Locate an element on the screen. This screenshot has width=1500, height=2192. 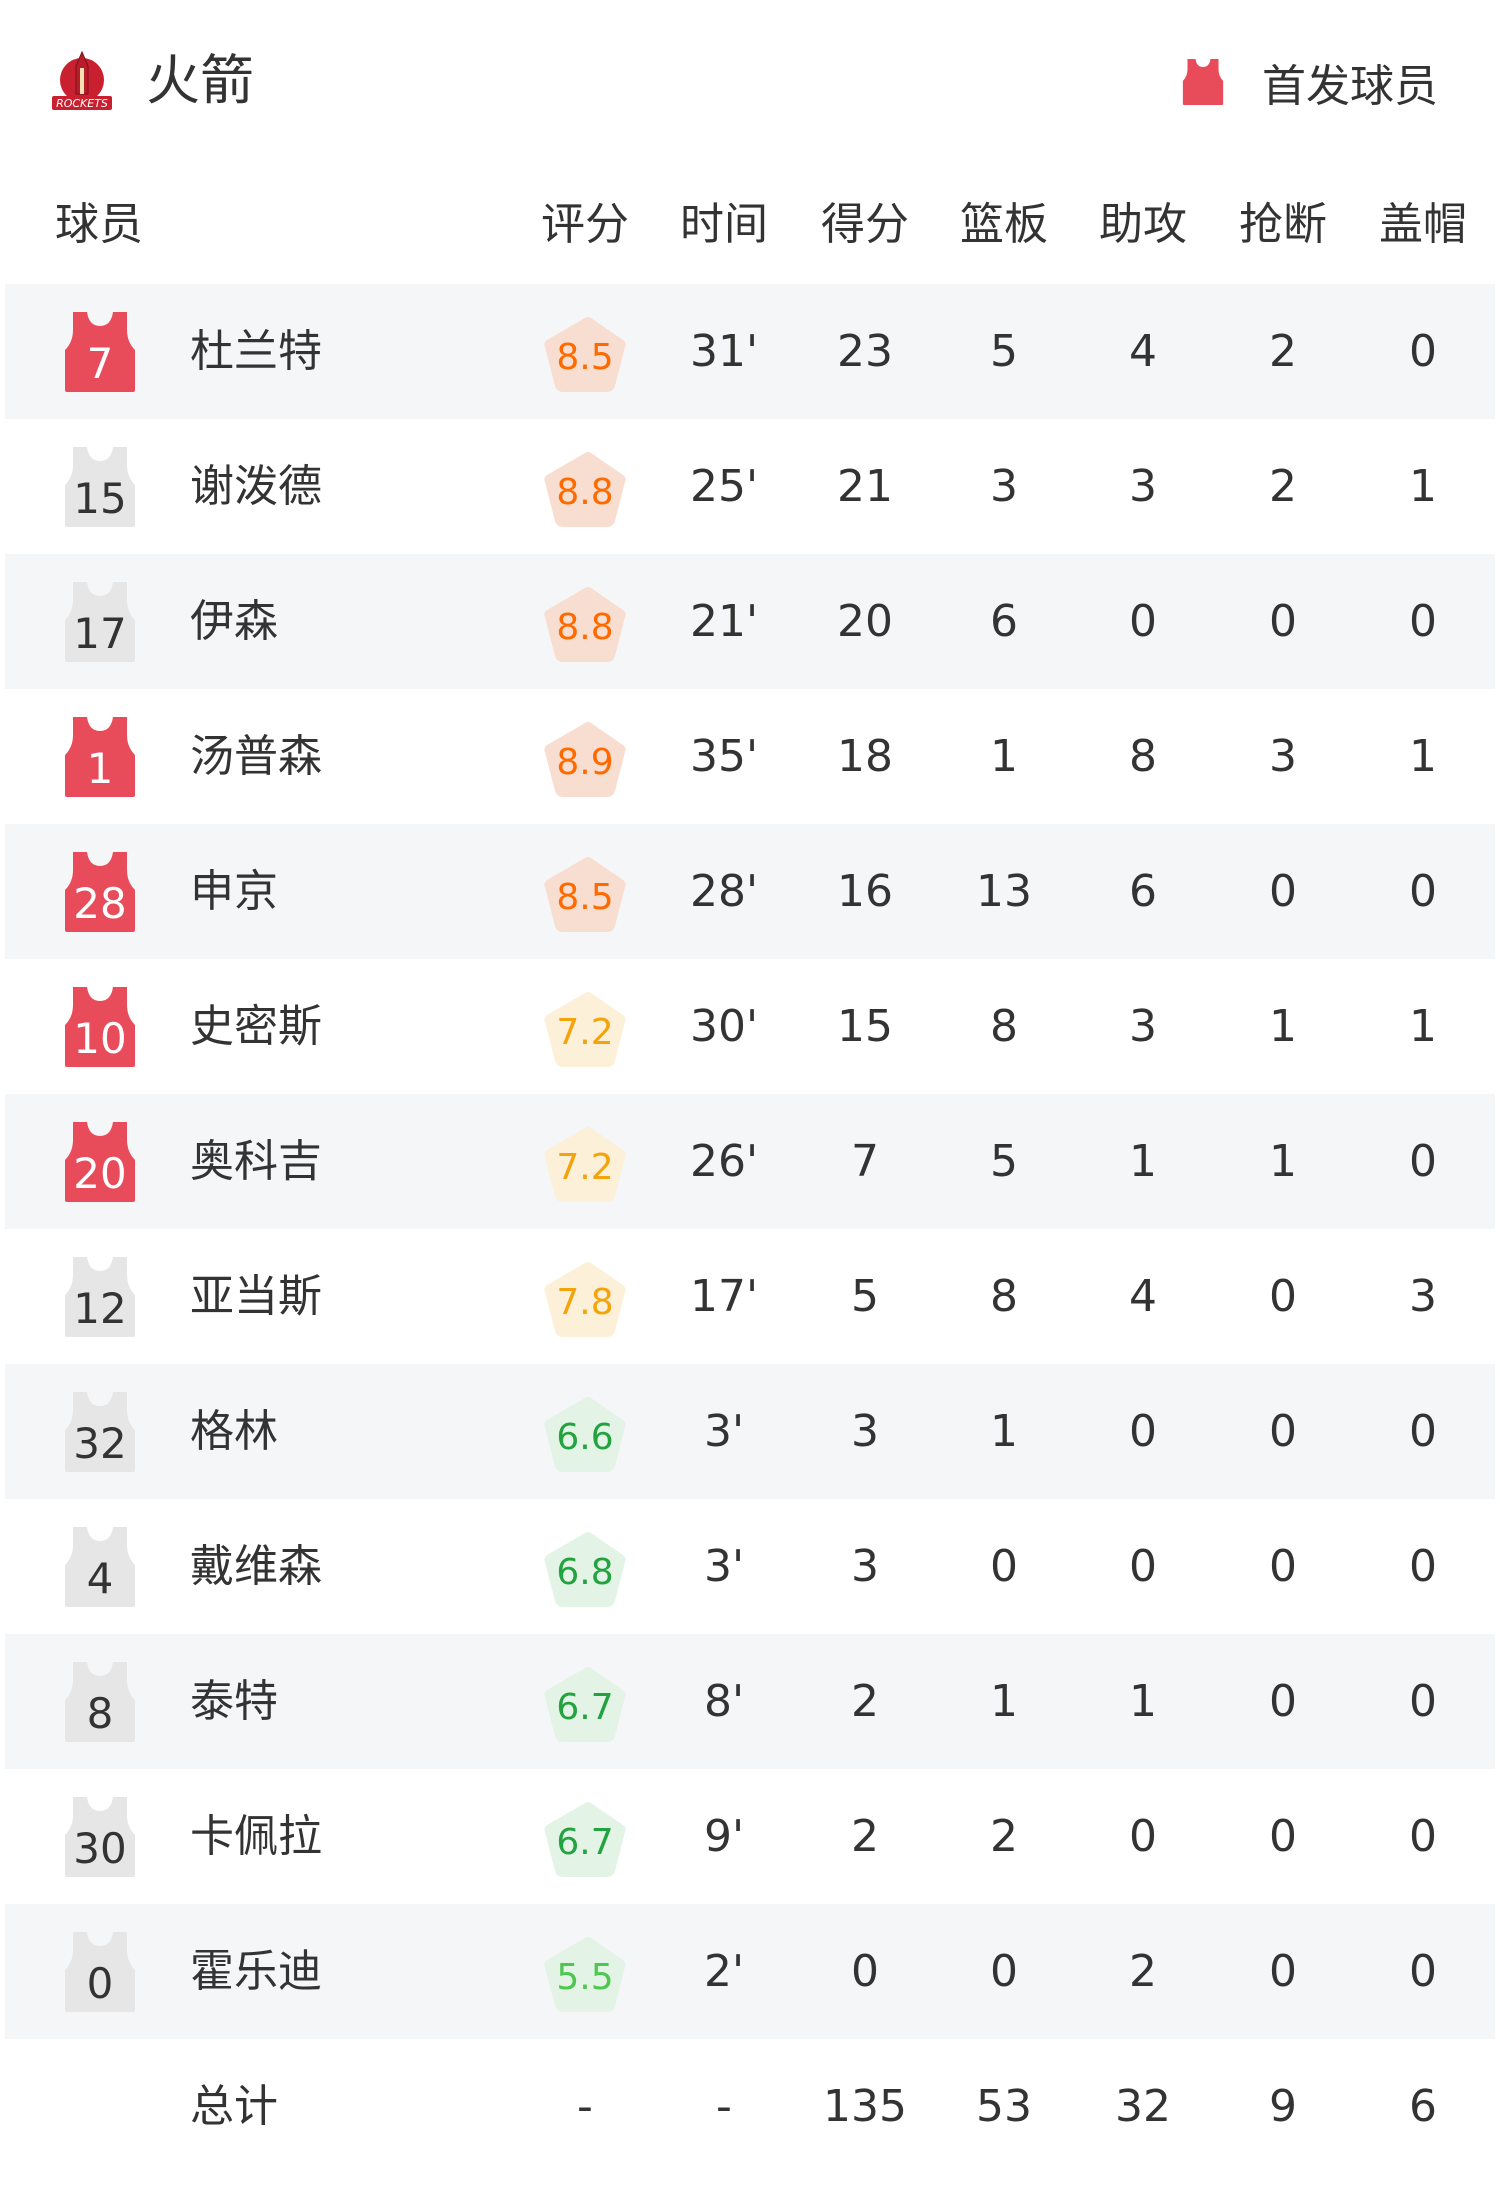
col-steals: 抢断 is located at coordinates (1283, 224).